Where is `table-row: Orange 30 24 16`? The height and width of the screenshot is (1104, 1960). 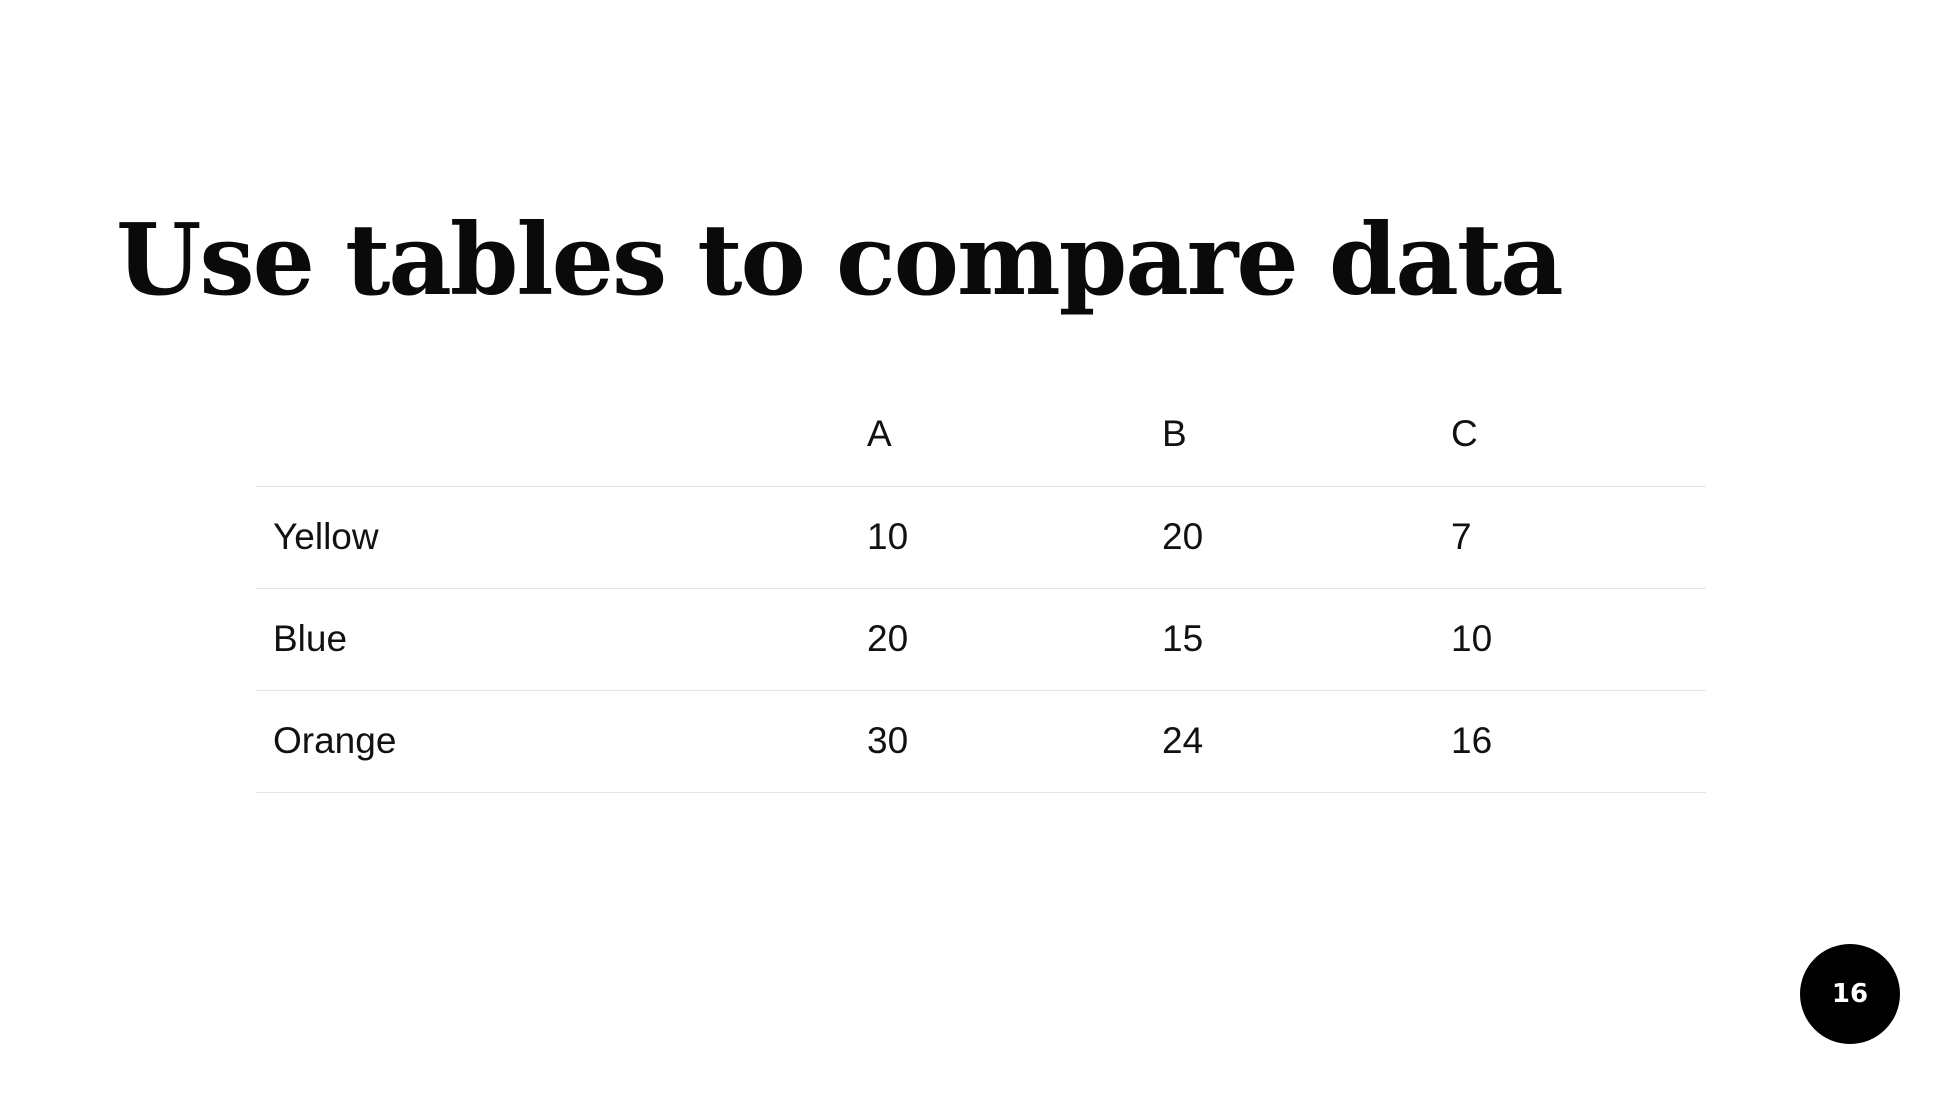 table-row: Orange 30 24 16 is located at coordinates (981, 741).